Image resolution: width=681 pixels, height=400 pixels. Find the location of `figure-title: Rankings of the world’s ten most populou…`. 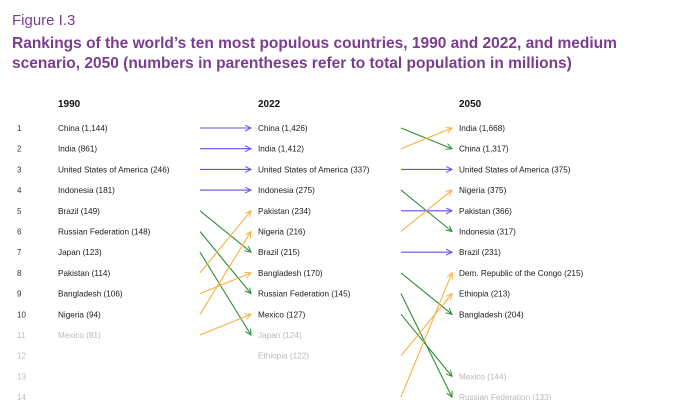

figure-title: Rankings of the world’s ten most populou… is located at coordinates (314, 53).